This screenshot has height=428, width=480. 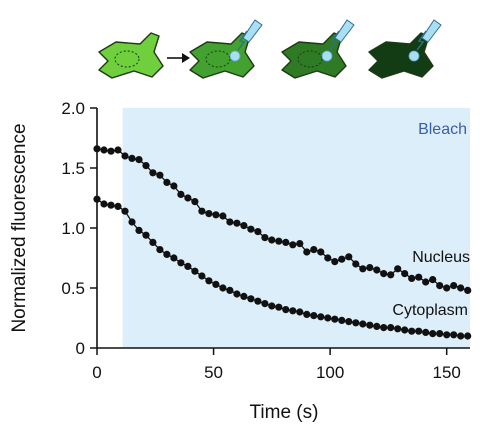 What do you see at coordinates (334, 40) in the screenshot?
I see `laser-bolt` at bounding box center [334, 40].